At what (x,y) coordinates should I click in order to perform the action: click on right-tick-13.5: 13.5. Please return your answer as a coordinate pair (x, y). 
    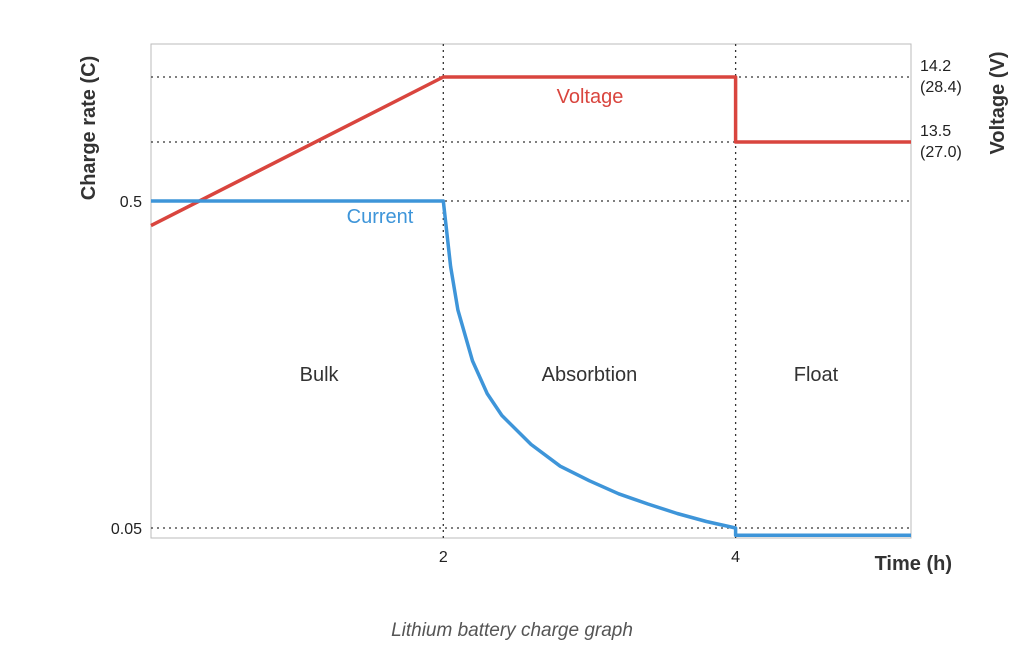
    Looking at the image, I should click on (935, 131).